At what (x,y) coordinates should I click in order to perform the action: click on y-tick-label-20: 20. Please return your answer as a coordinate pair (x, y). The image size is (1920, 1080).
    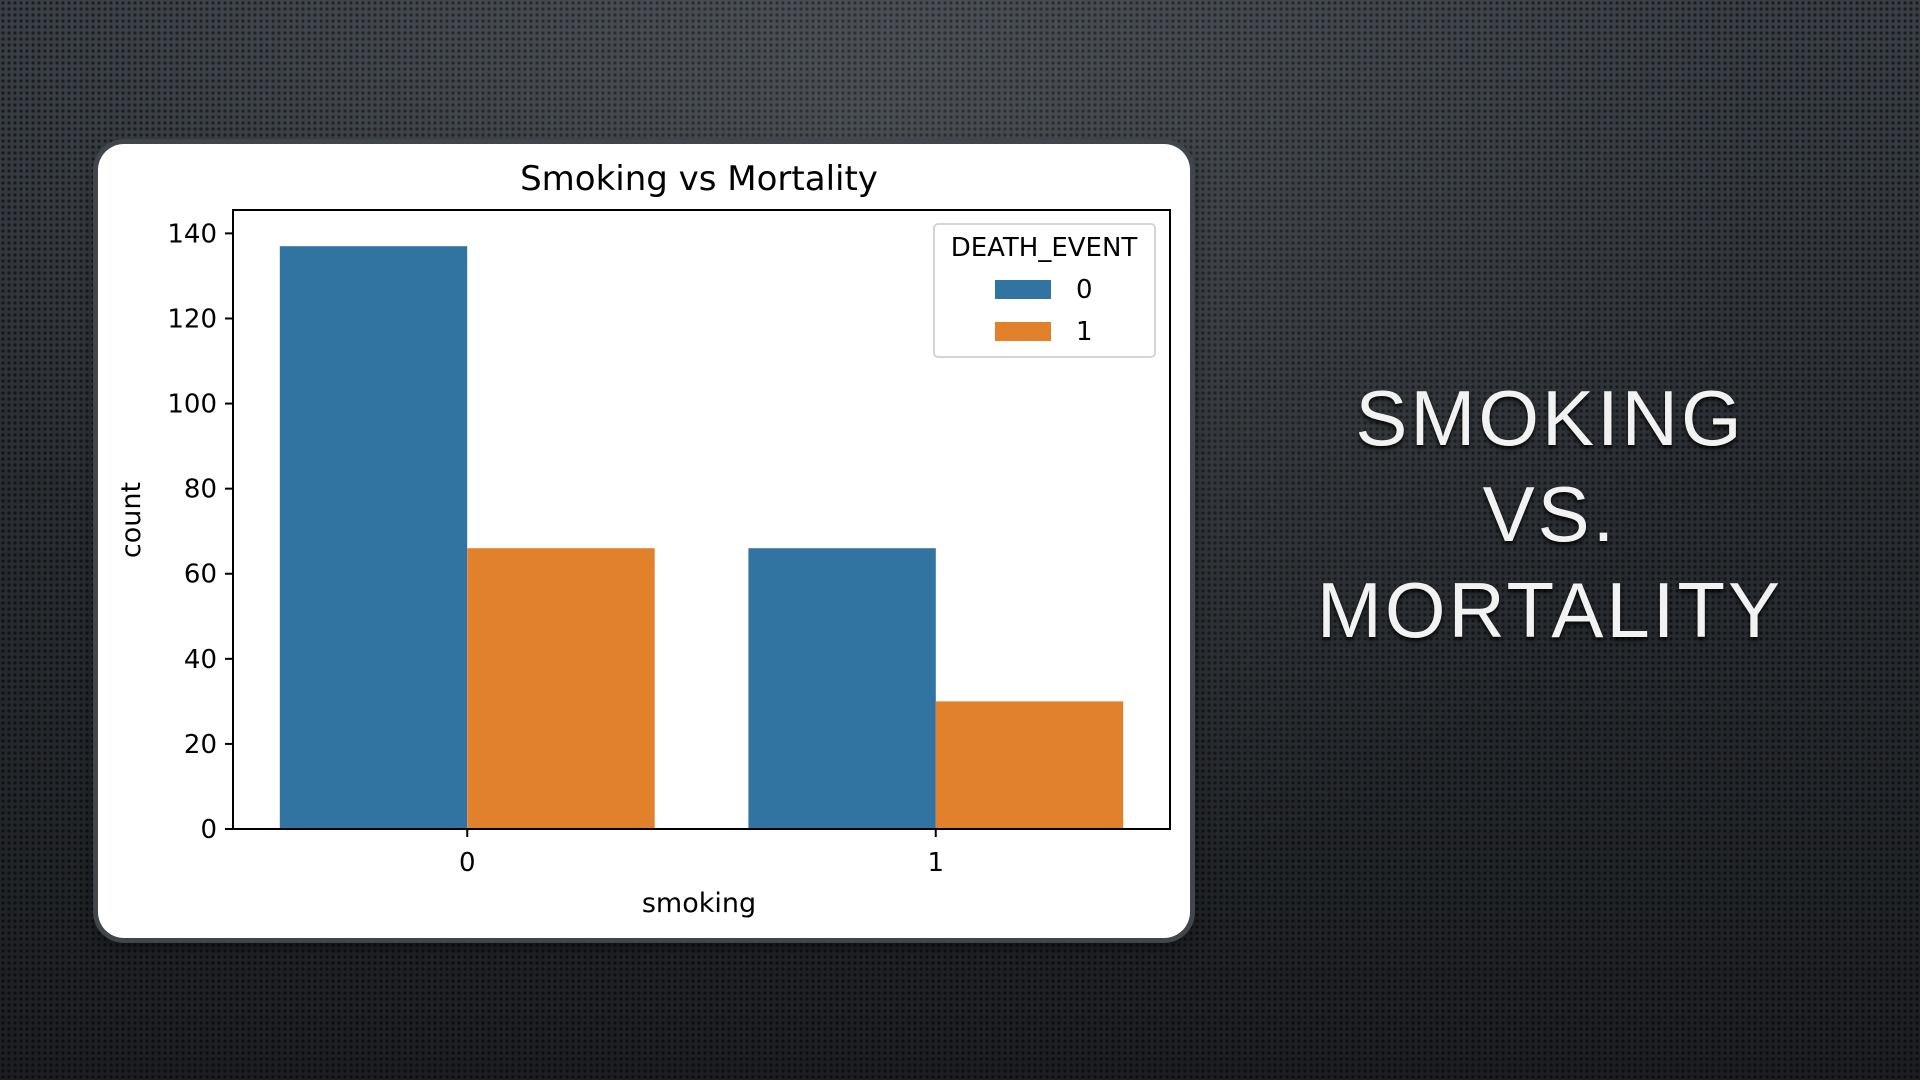
    Looking at the image, I should click on (200, 745).